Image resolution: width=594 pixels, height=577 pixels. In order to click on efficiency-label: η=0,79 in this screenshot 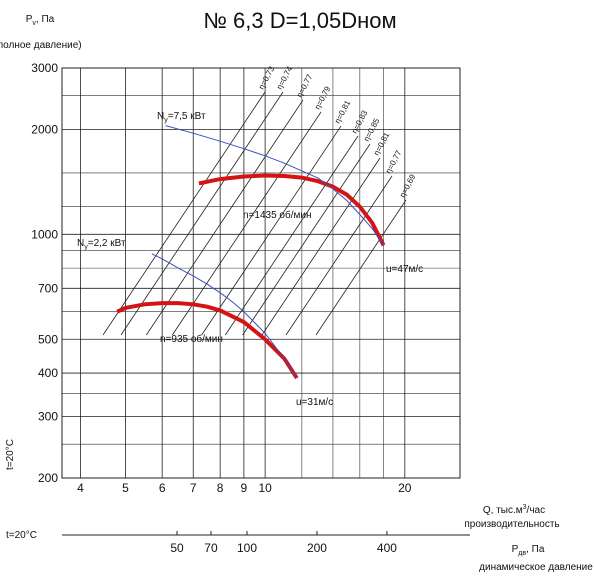, I will do `click(323, 97)`.